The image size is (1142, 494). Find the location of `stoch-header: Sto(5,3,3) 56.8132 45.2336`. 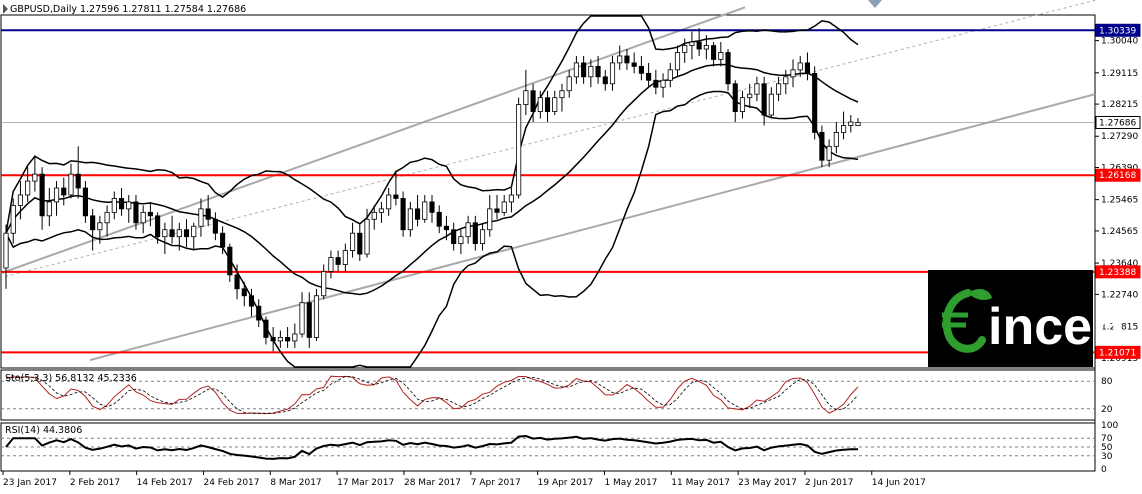

stoch-header: Sto(5,3,3) 56.8132 45.2336 is located at coordinates (71, 378).